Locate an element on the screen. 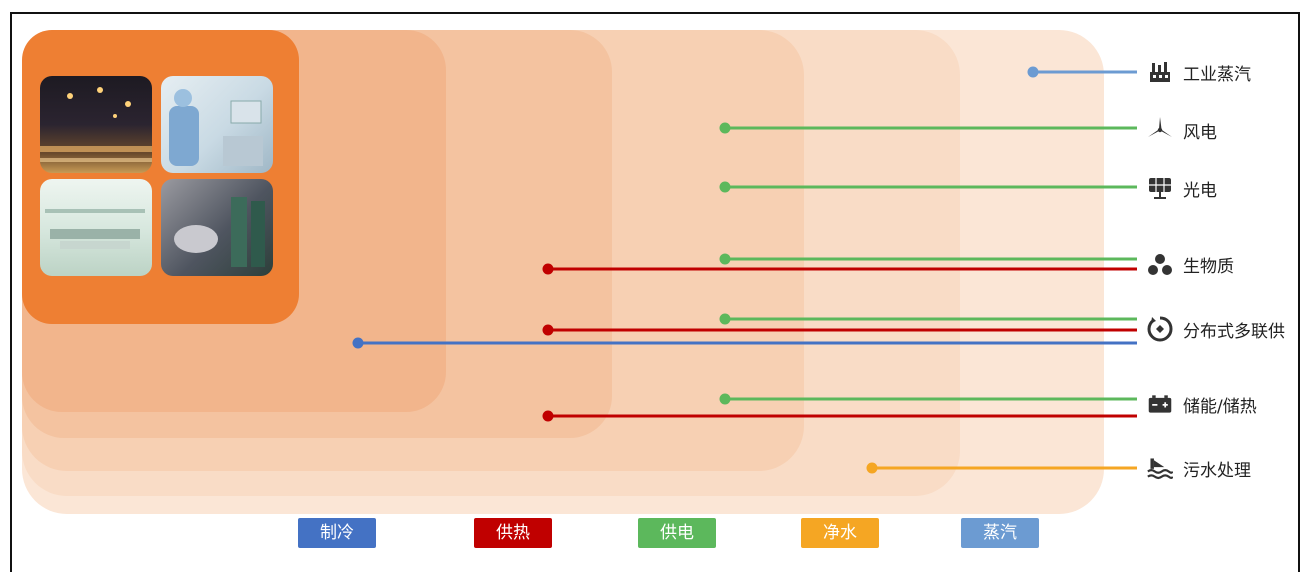 Image resolution: width=1307 pixels, height=572 pixels. ev-charging-photo is located at coordinates (217, 227).